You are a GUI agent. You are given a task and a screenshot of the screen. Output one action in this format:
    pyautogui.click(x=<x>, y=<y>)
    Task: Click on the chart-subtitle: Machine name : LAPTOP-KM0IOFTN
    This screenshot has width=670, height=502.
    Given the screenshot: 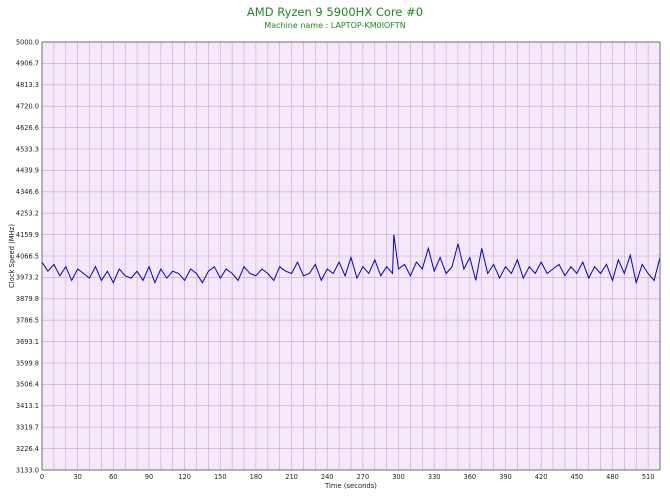 What is the action you would take?
    pyautogui.click(x=335, y=25)
    